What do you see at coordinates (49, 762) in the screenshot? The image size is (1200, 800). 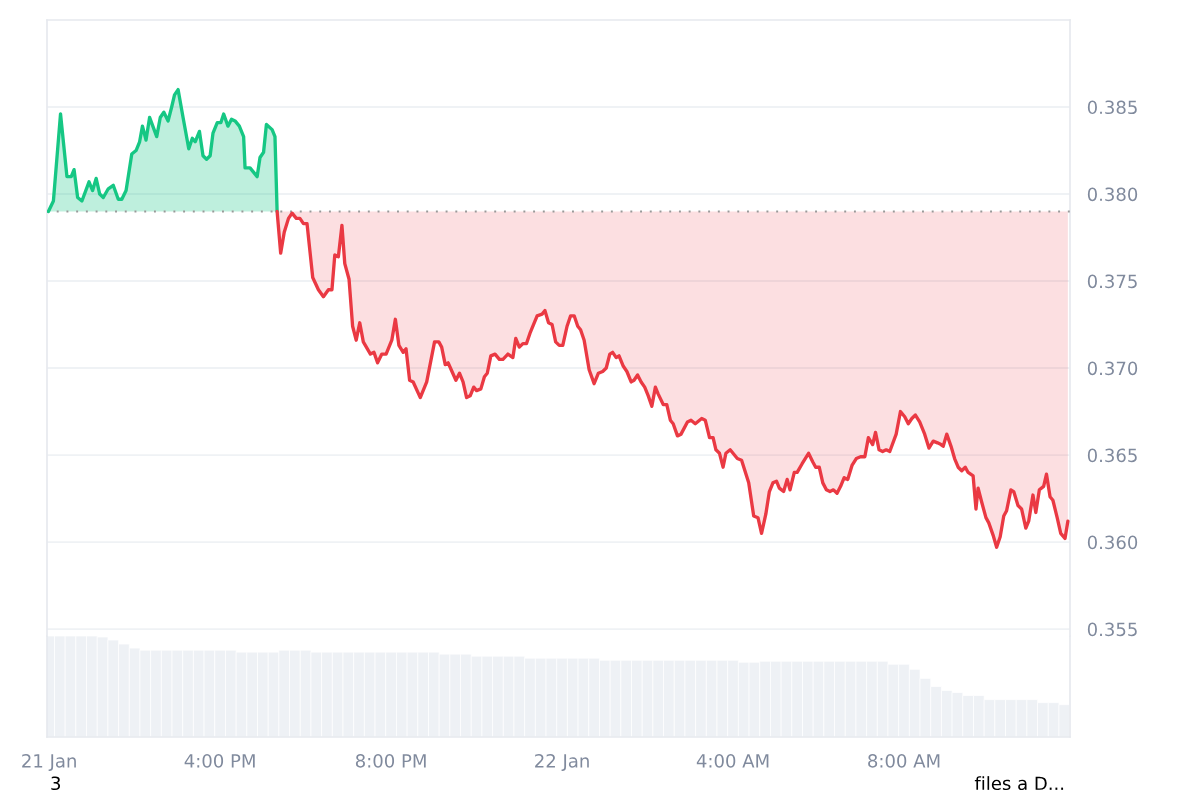 I see `x-tick-label: 21 Jan` at bounding box center [49, 762].